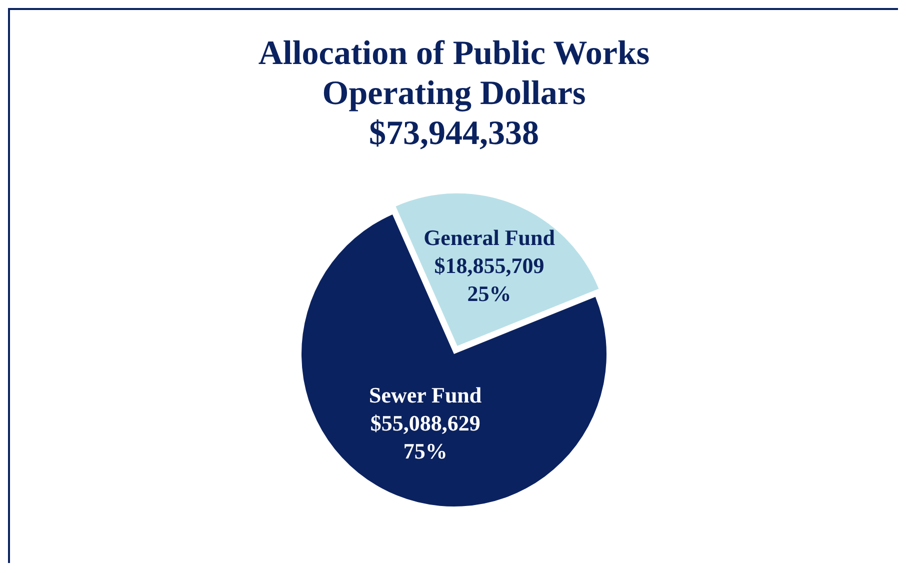 The width and height of the screenshot is (906, 573). Describe the element at coordinates (425, 395) in the screenshot. I see `slice-label: Sewer Fund` at that location.